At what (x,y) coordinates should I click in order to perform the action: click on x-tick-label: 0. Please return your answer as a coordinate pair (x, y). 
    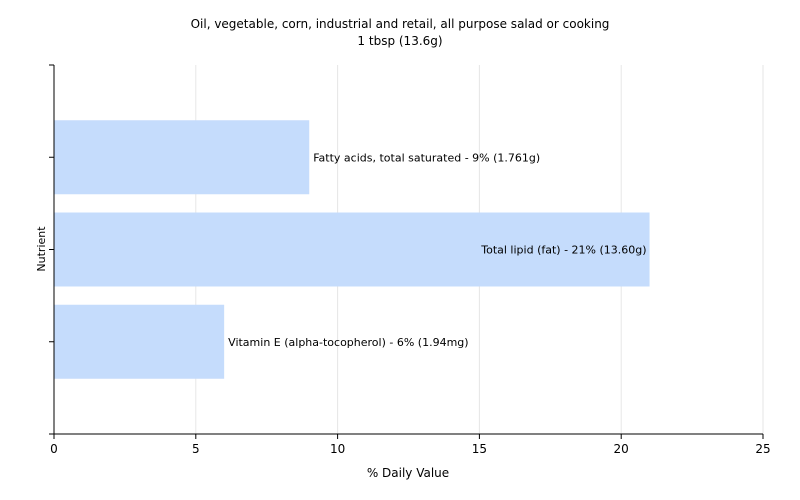
    Looking at the image, I should click on (54, 449).